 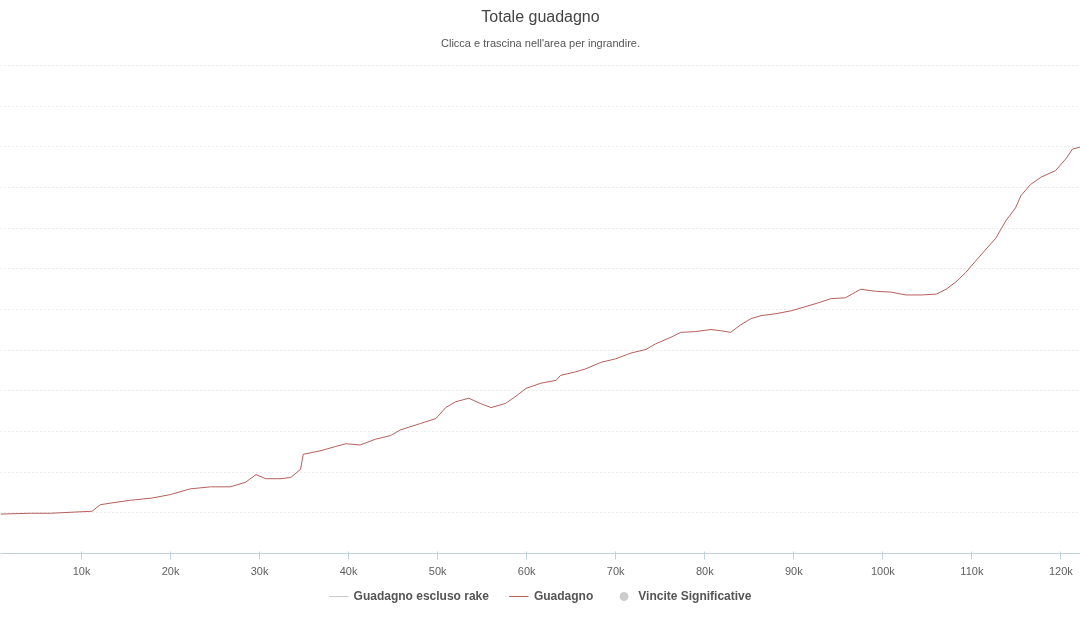 I want to click on x-tick-label: 30k, so click(x=259, y=570).